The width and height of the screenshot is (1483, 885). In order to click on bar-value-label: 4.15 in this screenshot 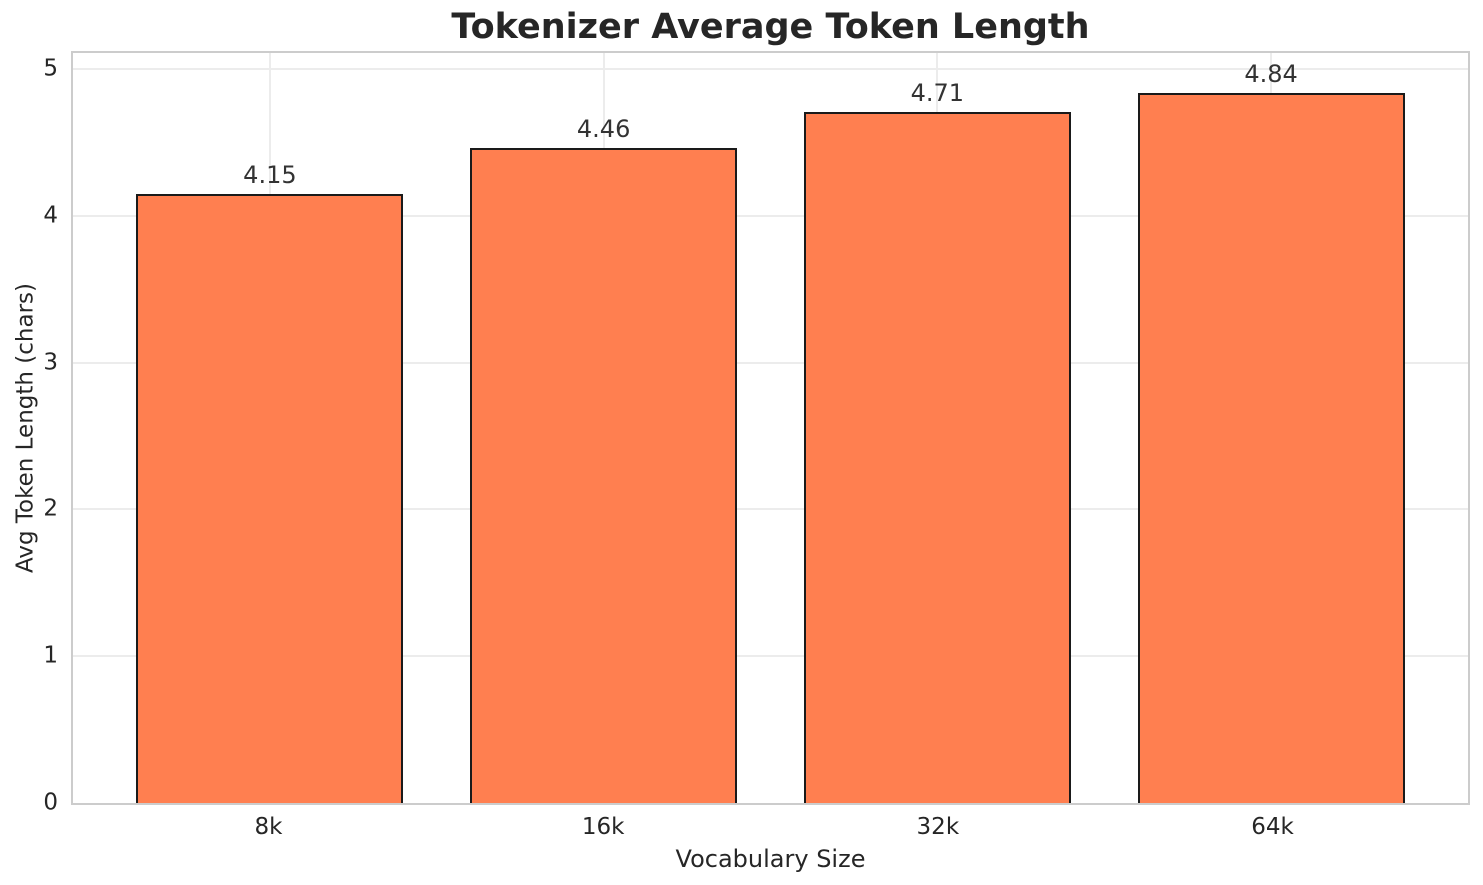, I will do `click(270, 174)`.